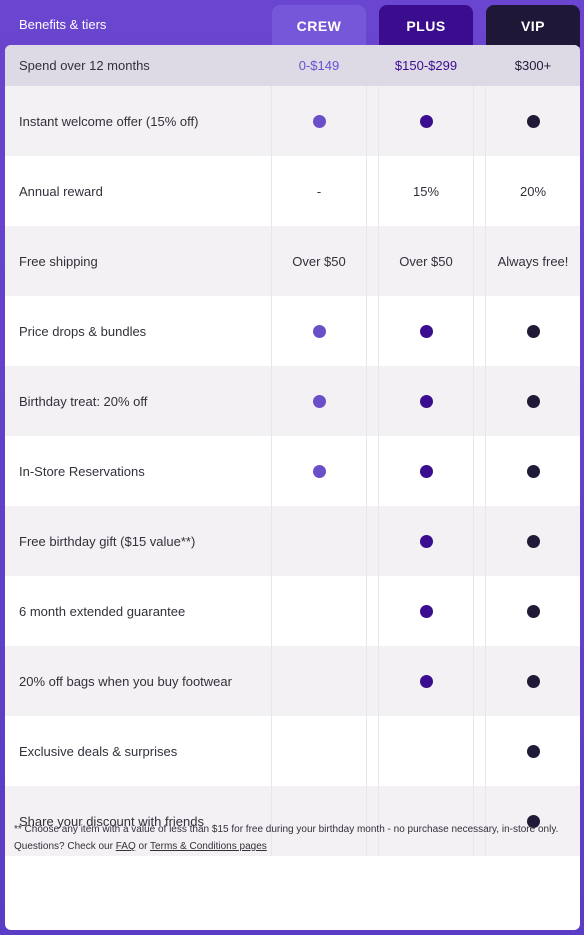 The image size is (584, 935). What do you see at coordinates (143, 846) in the screenshot?
I see `or-text: or` at bounding box center [143, 846].